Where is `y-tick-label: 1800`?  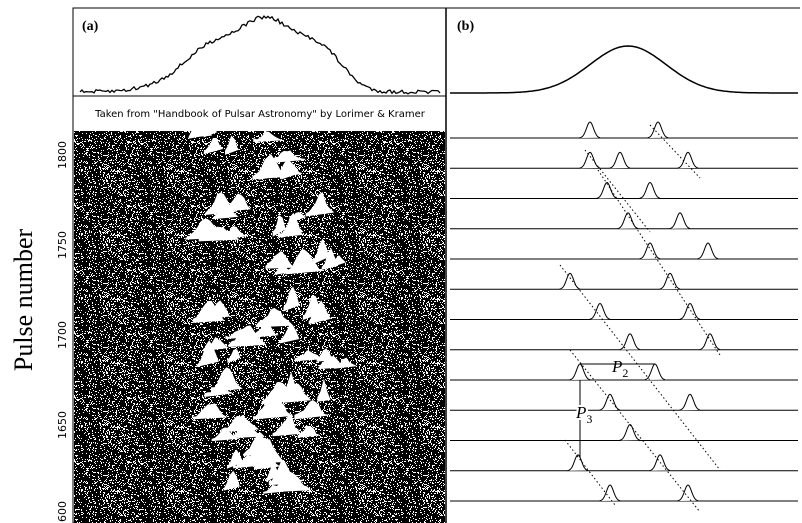 y-tick-label: 1800 is located at coordinates (62, 155).